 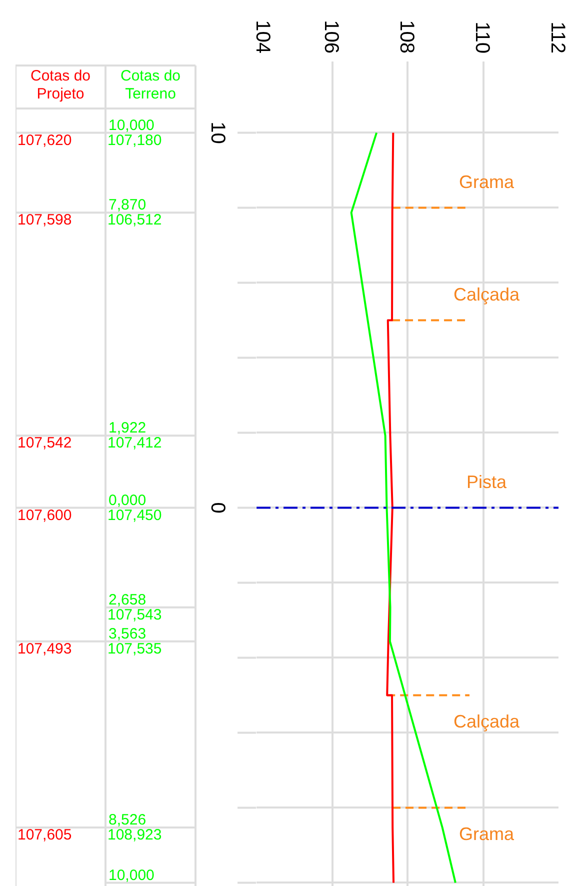 What do you see at coordinates (487, 482) in the screenshot?
I see `ref-line-label: Pista` at bounding box center [487, 482].